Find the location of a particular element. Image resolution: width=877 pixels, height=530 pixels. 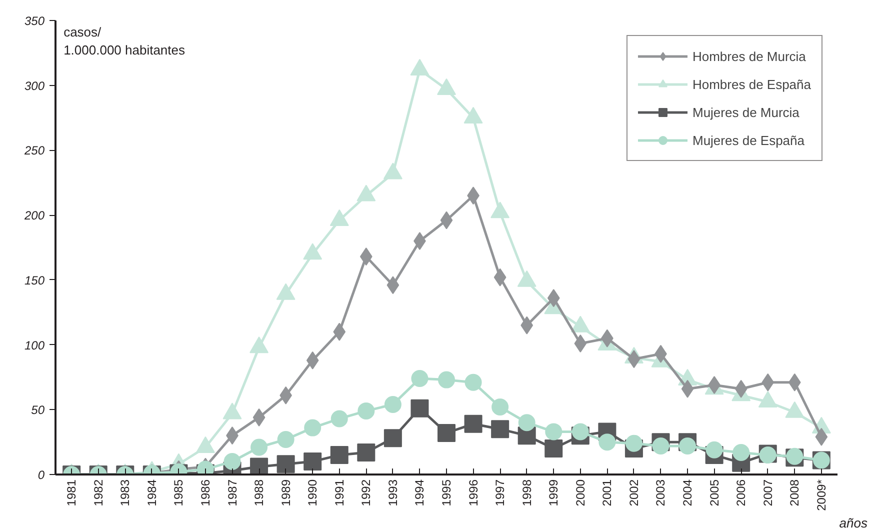

x-tick-label: 1988 is located at coordinates (259, 492).